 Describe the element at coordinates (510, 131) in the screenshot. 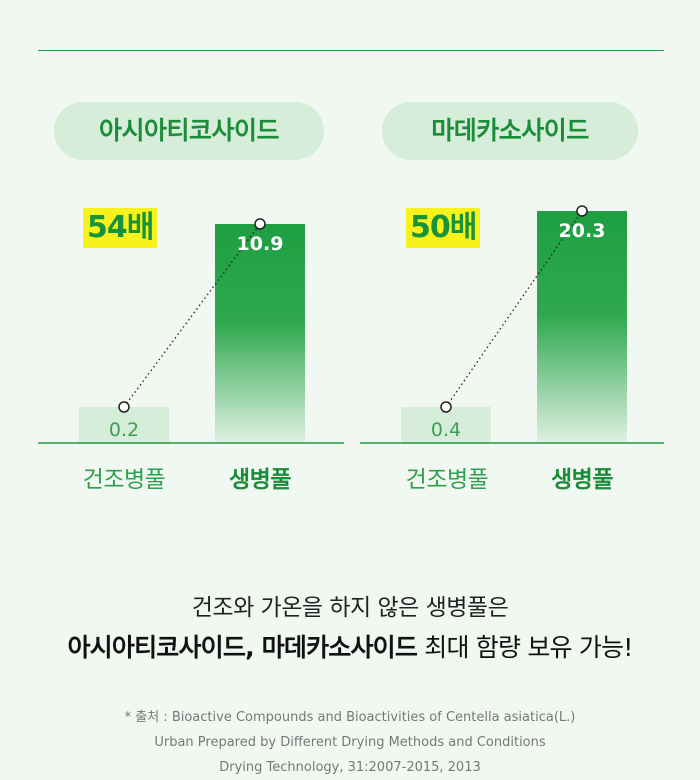

I see `chart-title-madecassoside: 마데카소사이드` at that location.